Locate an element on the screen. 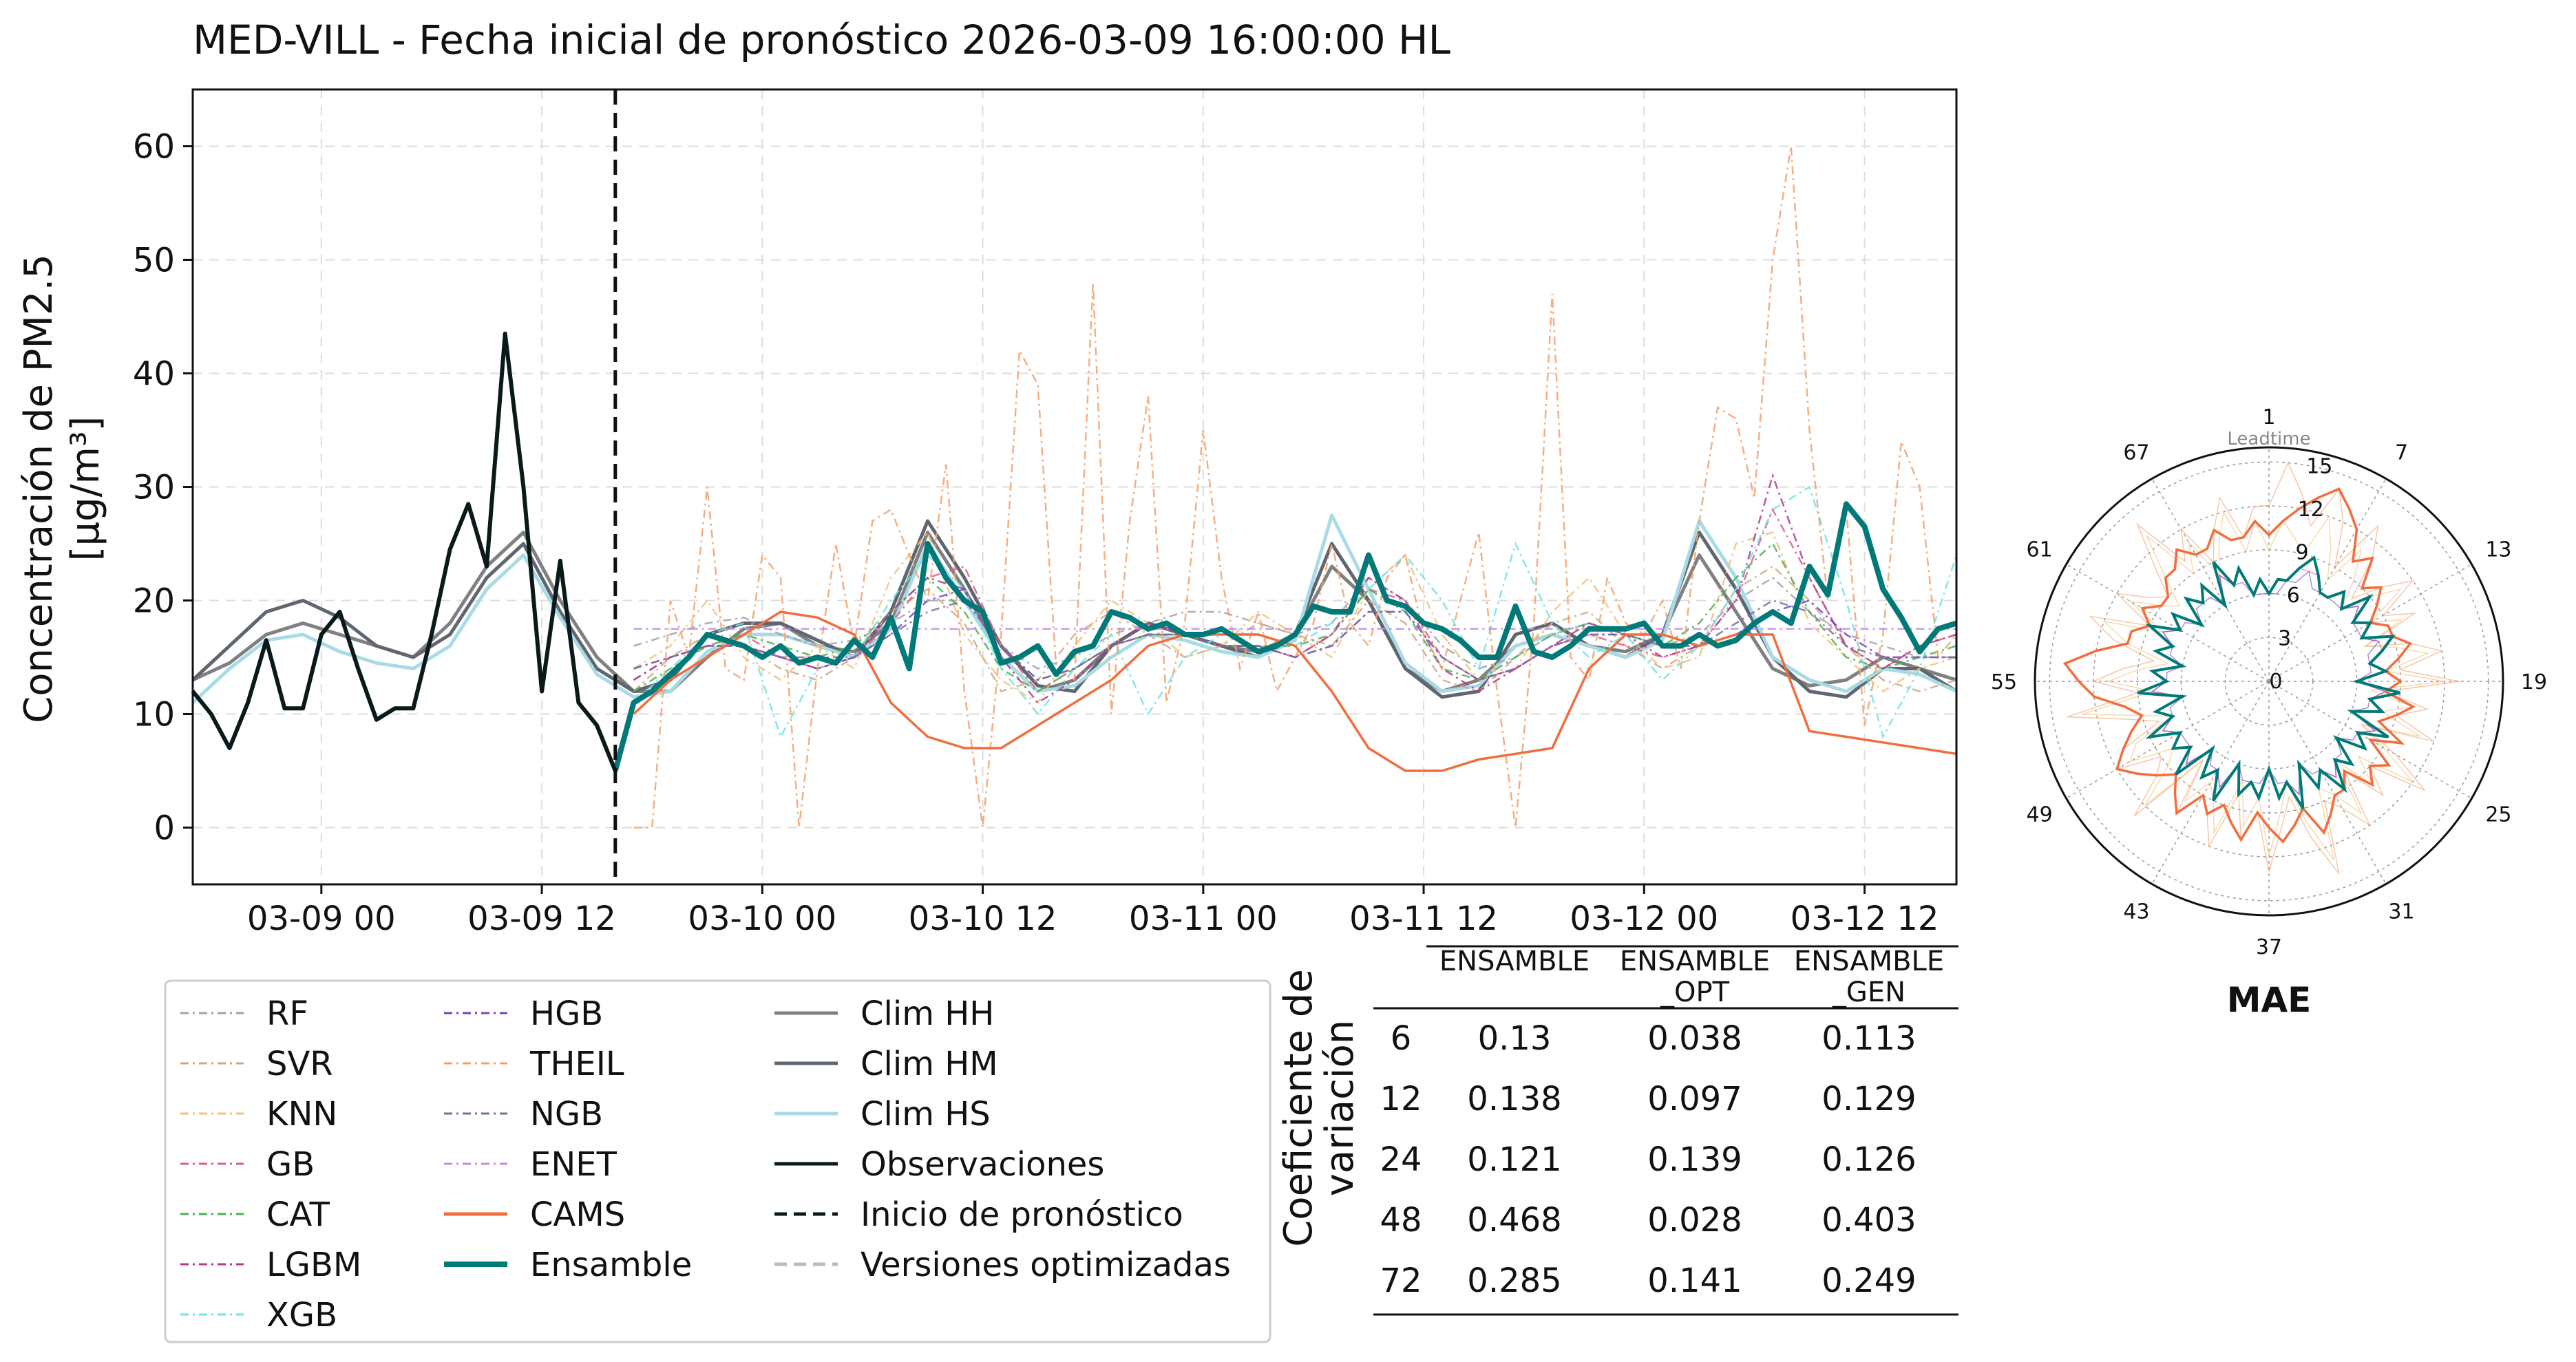 The image size is (2576, 1362). legend-item: Inicio de pronóstico is located at coordinates (979, 1214).